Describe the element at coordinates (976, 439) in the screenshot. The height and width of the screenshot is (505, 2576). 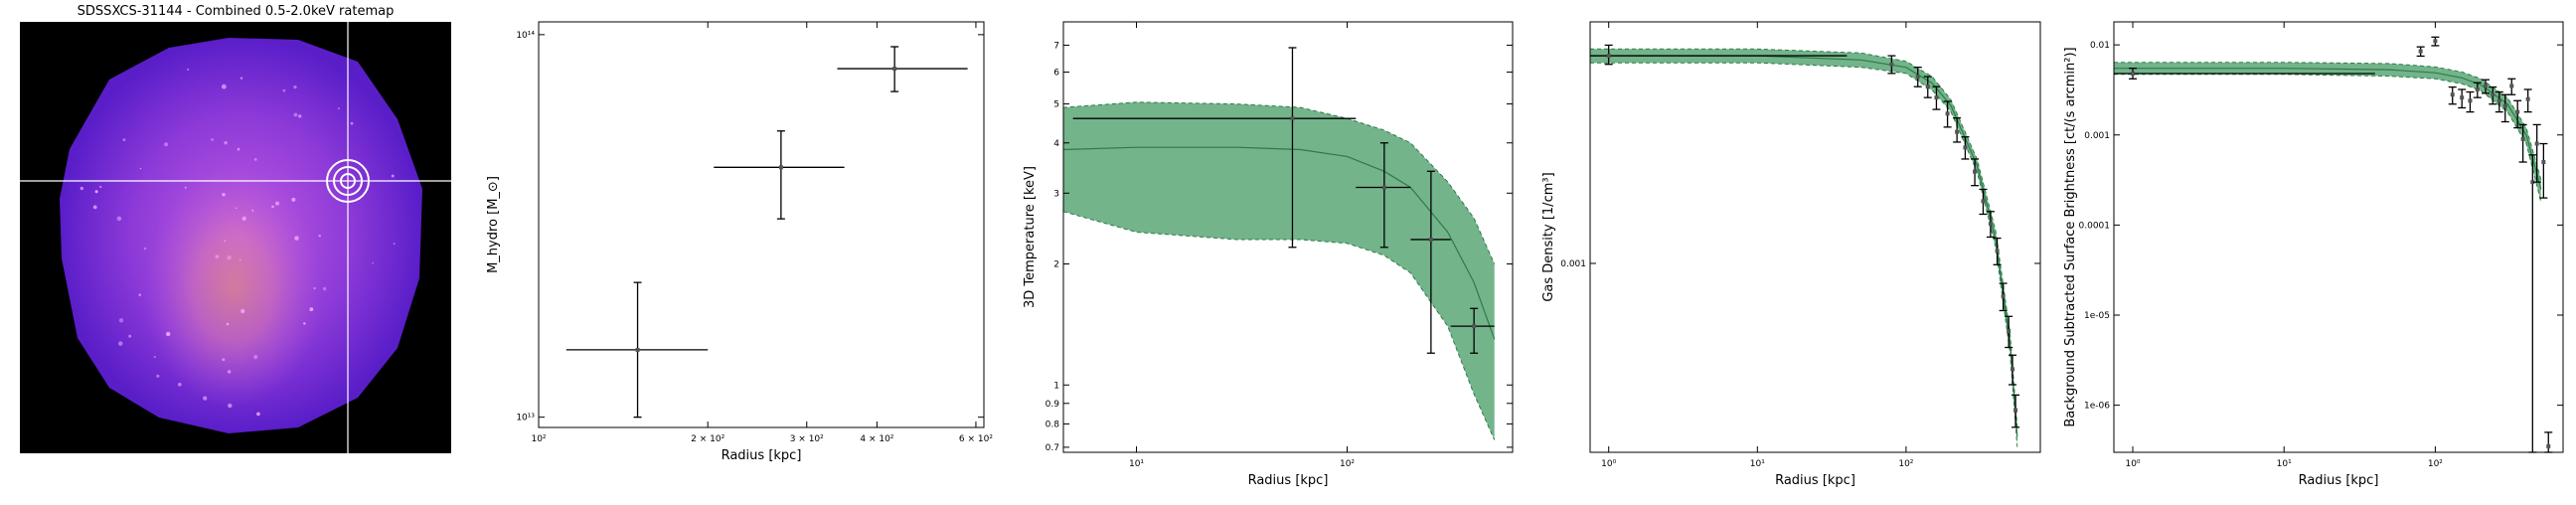
I see `x-tick-label: 6 × 10²` at that location.